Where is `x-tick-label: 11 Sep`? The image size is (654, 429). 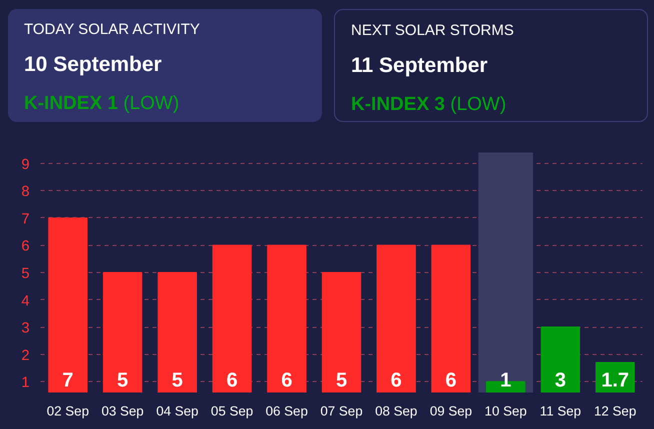
x-tick-label: 11 Sep is located at coordinates (561, 411).